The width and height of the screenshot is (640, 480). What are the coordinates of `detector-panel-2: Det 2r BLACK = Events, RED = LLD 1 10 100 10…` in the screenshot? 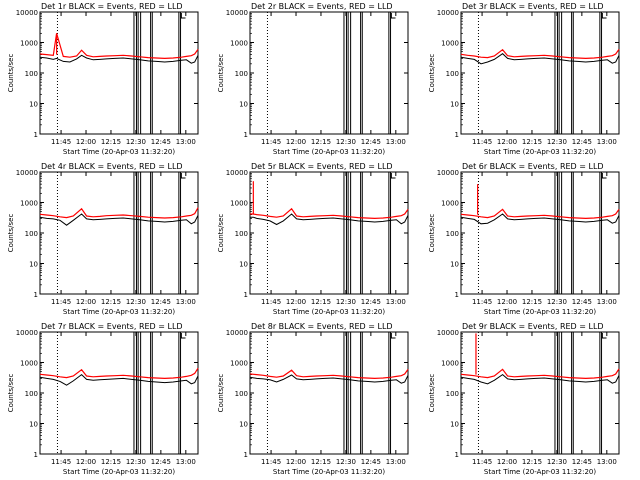 It's located at (313, 79).